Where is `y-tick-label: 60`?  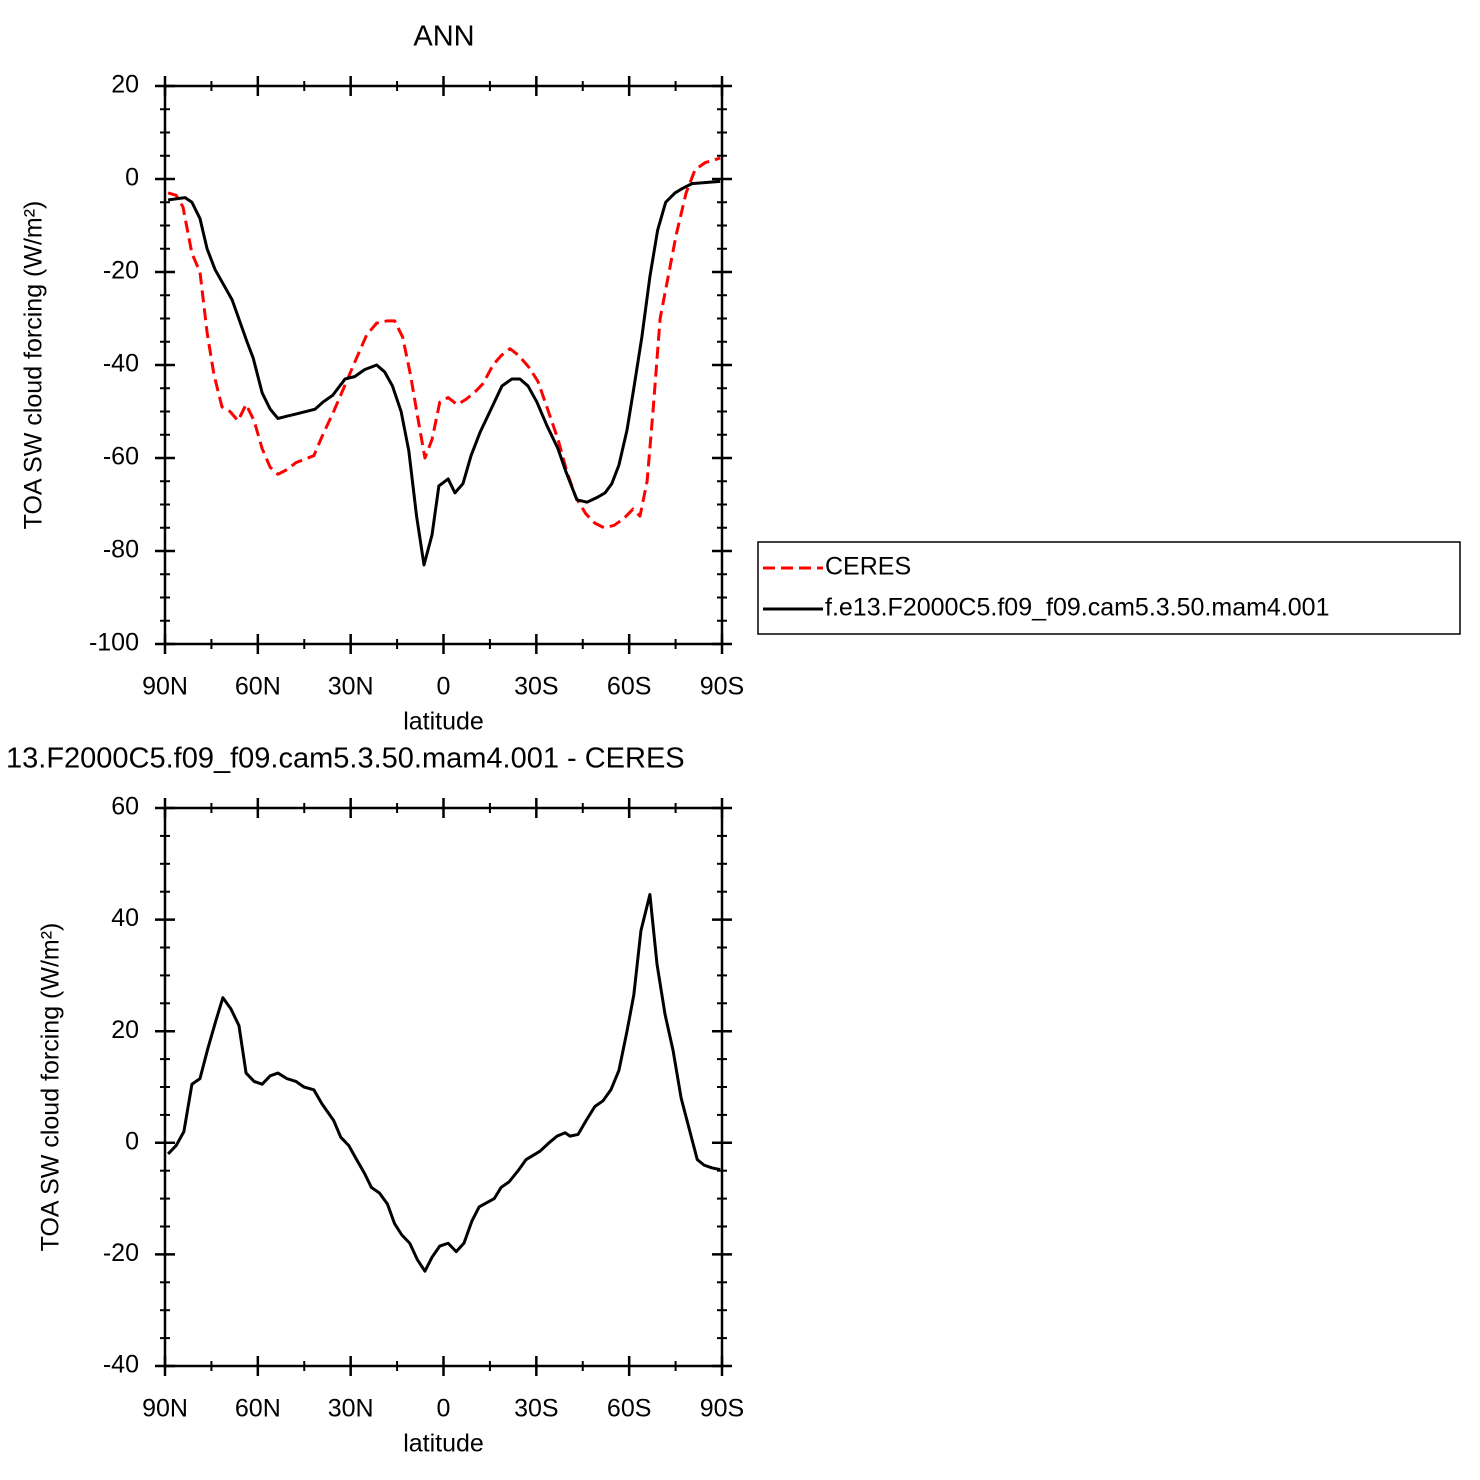 y-tick-label: 60 is located at coordinates (125, 807).